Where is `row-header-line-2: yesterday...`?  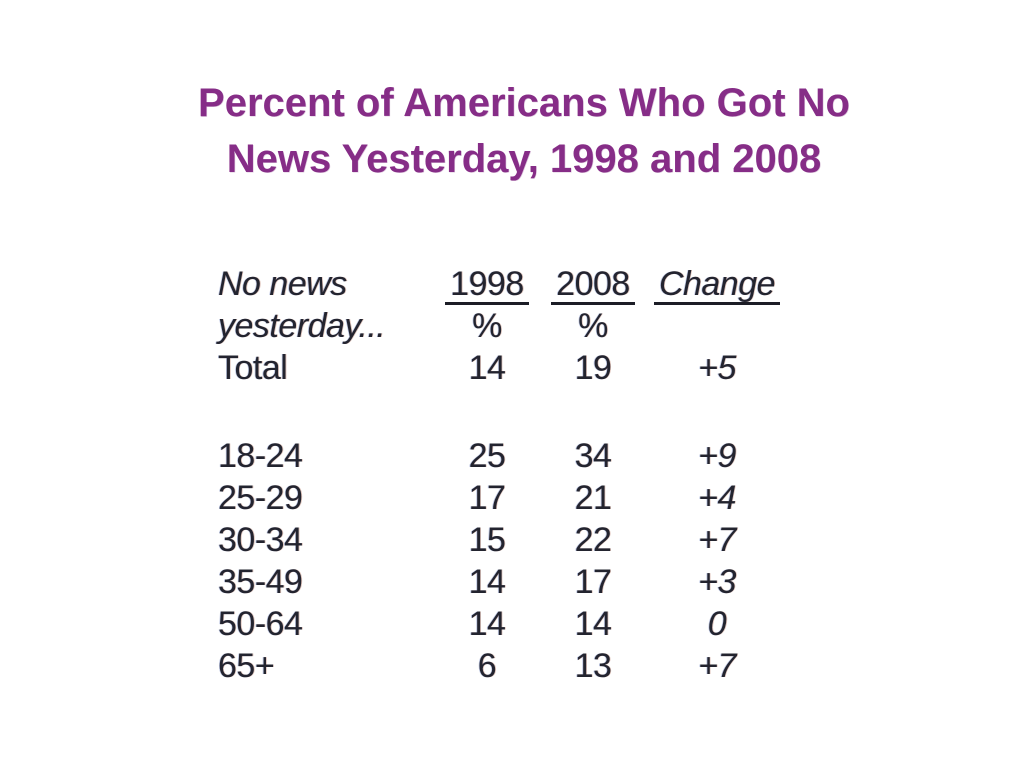
row-header-line-2: yesterday... is located at coordinates (302, 326).